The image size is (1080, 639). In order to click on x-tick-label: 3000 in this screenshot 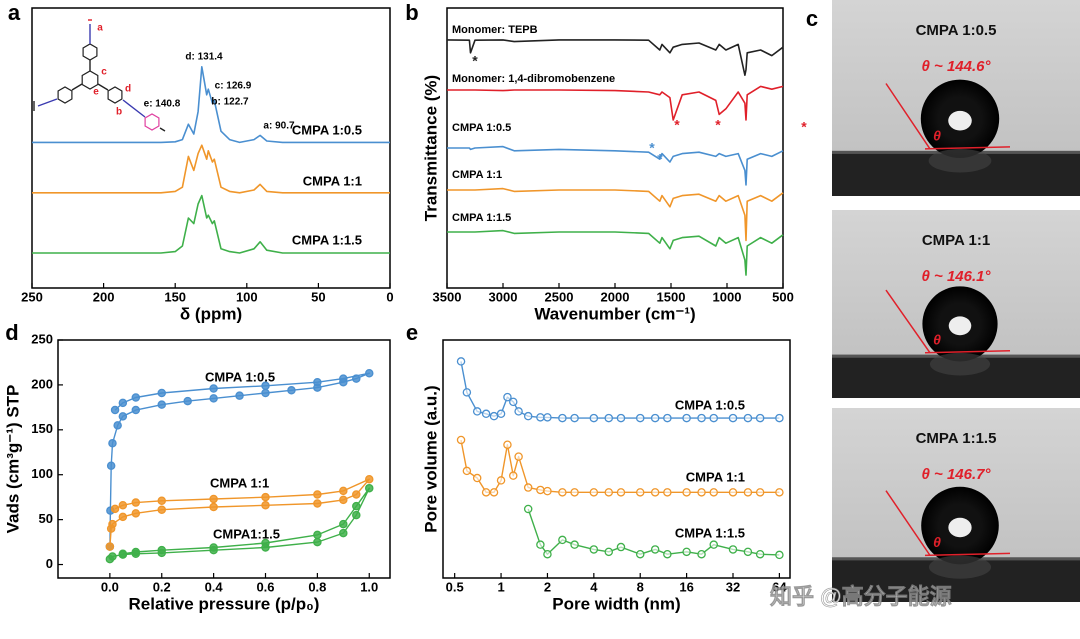, I will do `click(503, 296)`.